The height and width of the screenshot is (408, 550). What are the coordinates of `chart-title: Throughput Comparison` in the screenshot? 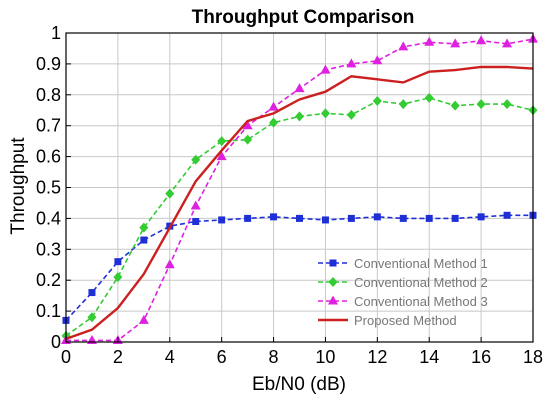 It's located at (303, 17).